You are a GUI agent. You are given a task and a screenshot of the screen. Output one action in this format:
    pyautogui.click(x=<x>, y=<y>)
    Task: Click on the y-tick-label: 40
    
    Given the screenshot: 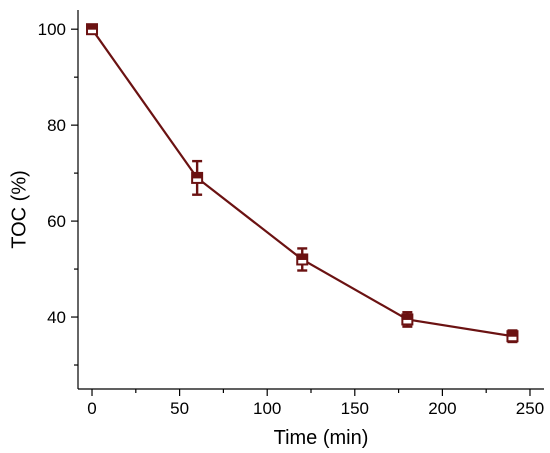 What is the action you would take?
    pyautogui.click(x=56, y=317)
    